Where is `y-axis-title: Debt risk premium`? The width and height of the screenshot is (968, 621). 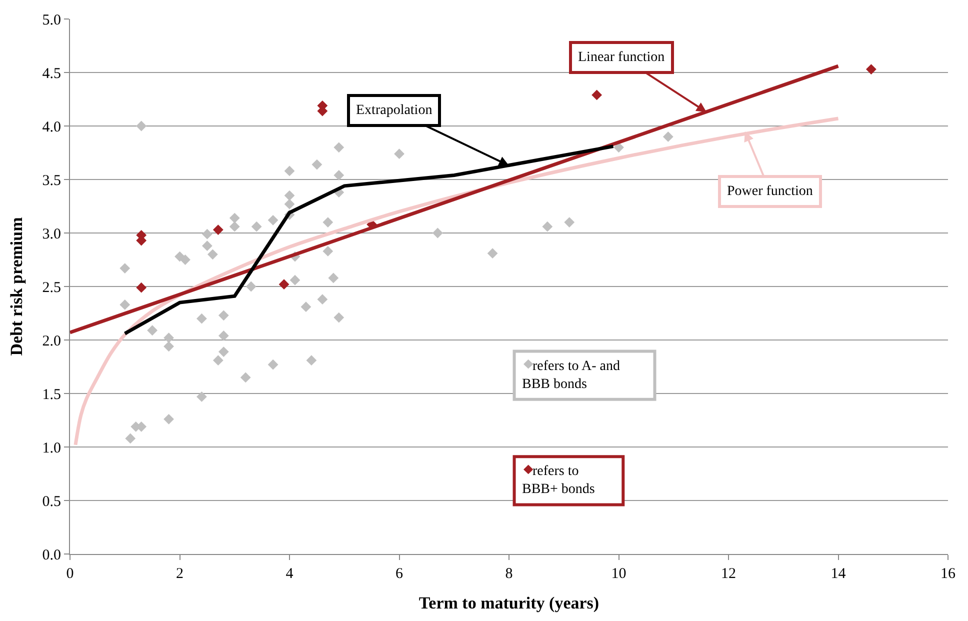
y-axis-title: Debt risk premium is located at coordinates (16, 286).